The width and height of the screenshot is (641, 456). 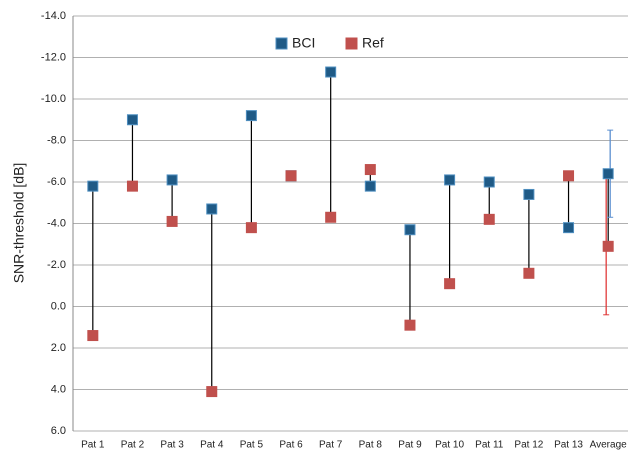 I want to click on y-tick-label: 6.0, so click(x=58, y=431).